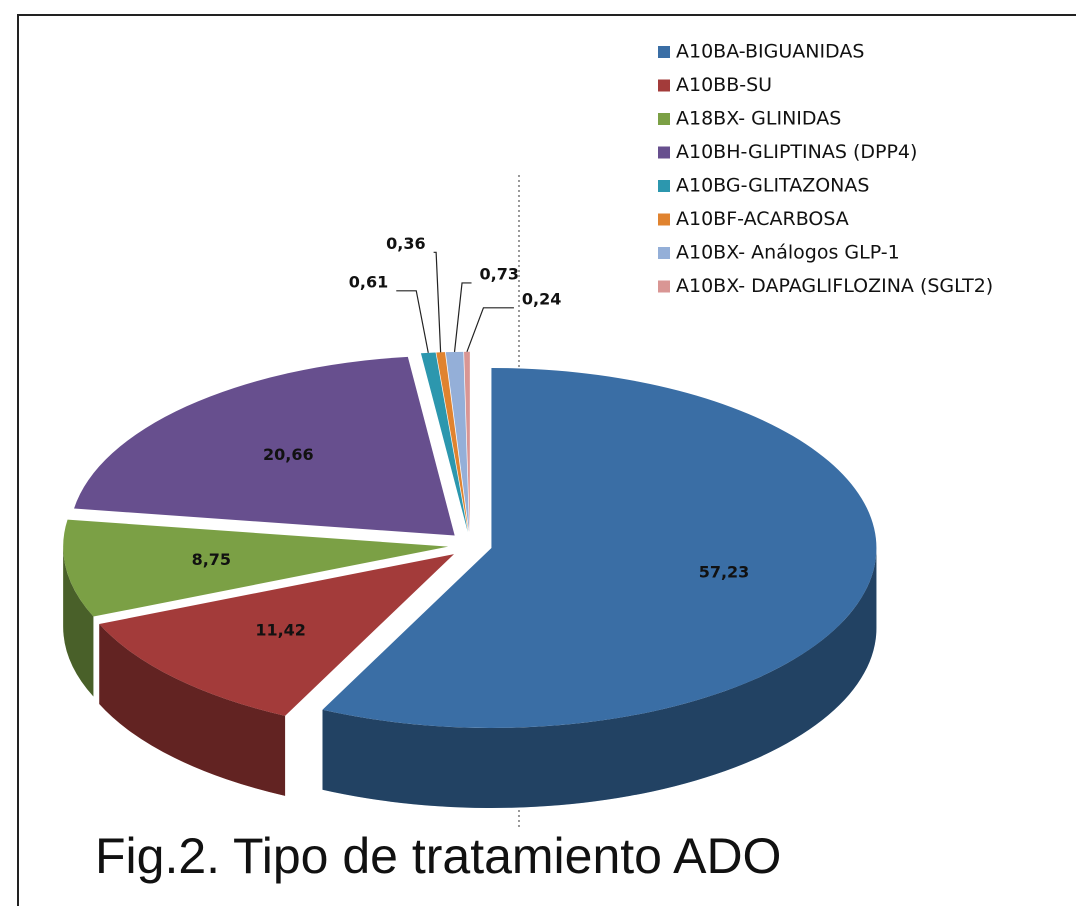  I want to click on data-label: 0,61, so click(368, 281).